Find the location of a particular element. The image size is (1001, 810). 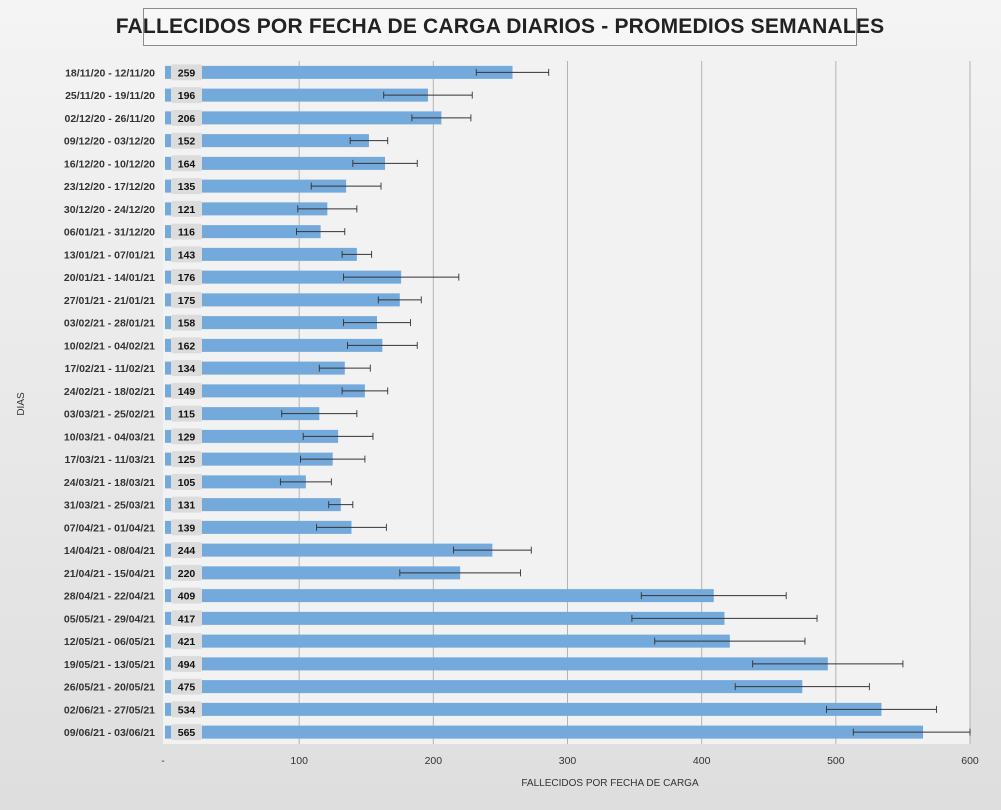

data-label: 176 is located at coordinates (187, 278).